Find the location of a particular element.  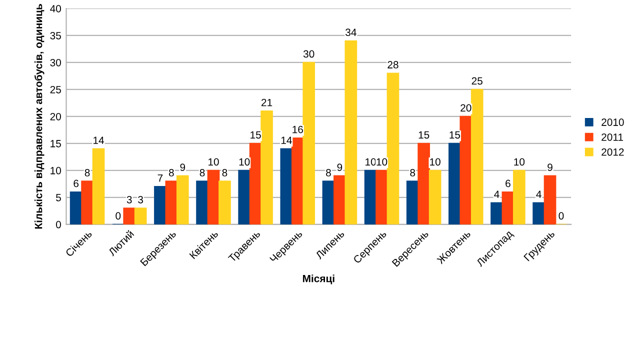

y-tick-label: 25 is located at coordinates (55, 90).